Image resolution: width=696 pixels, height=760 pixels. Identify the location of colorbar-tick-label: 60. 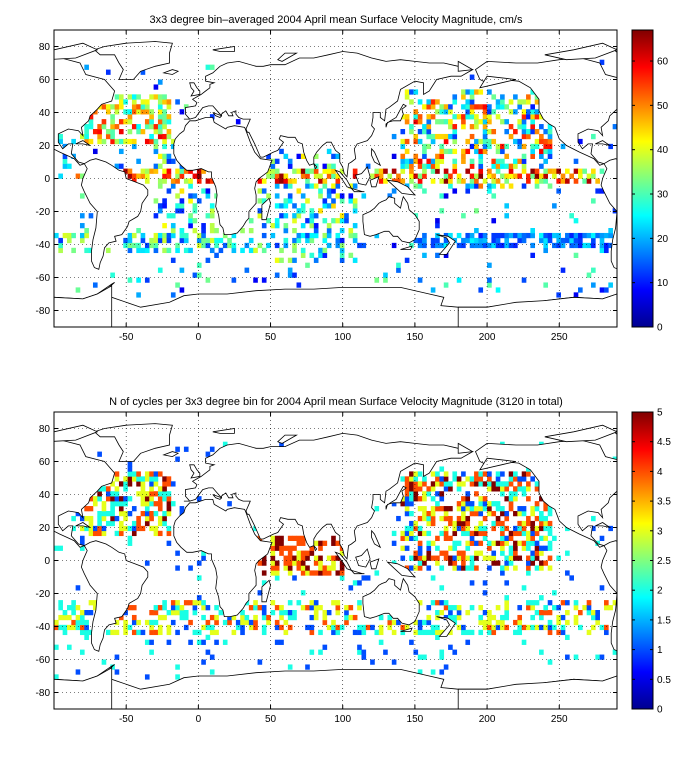
(663, 62).